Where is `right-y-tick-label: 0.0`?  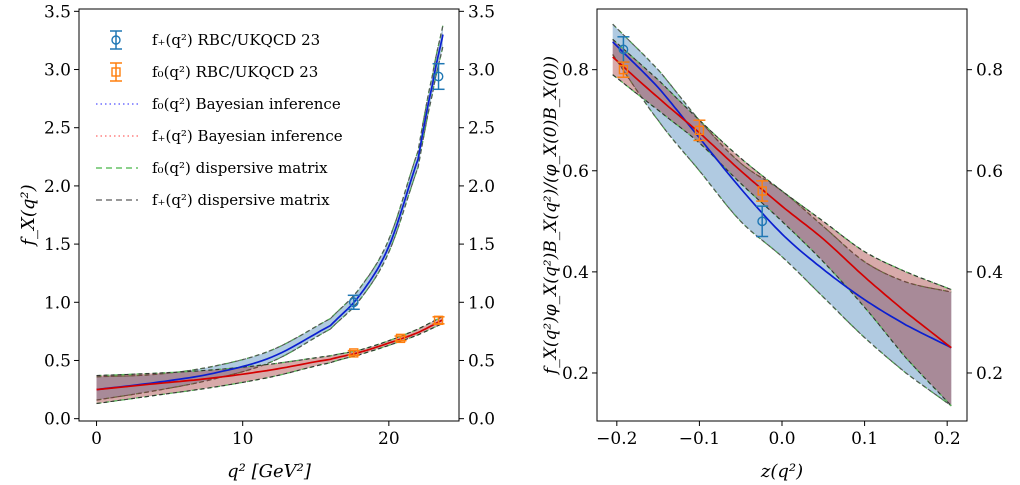
right-y-tick-label: 0.0 is located at coordinates (481, 420).